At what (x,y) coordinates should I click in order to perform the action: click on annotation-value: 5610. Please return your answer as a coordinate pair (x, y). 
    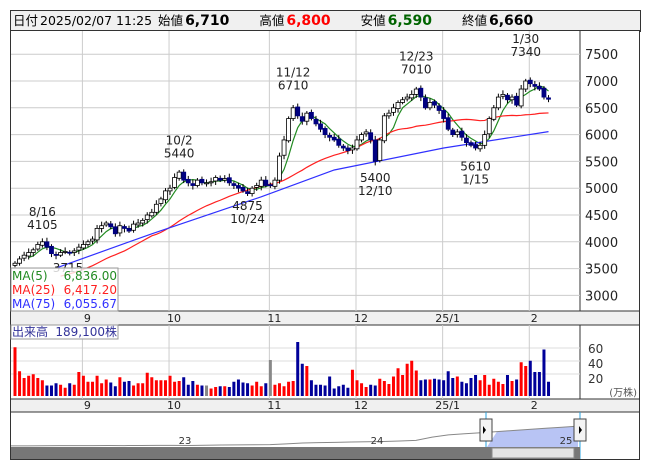
    Looking at the image, I should click on (475, 167).